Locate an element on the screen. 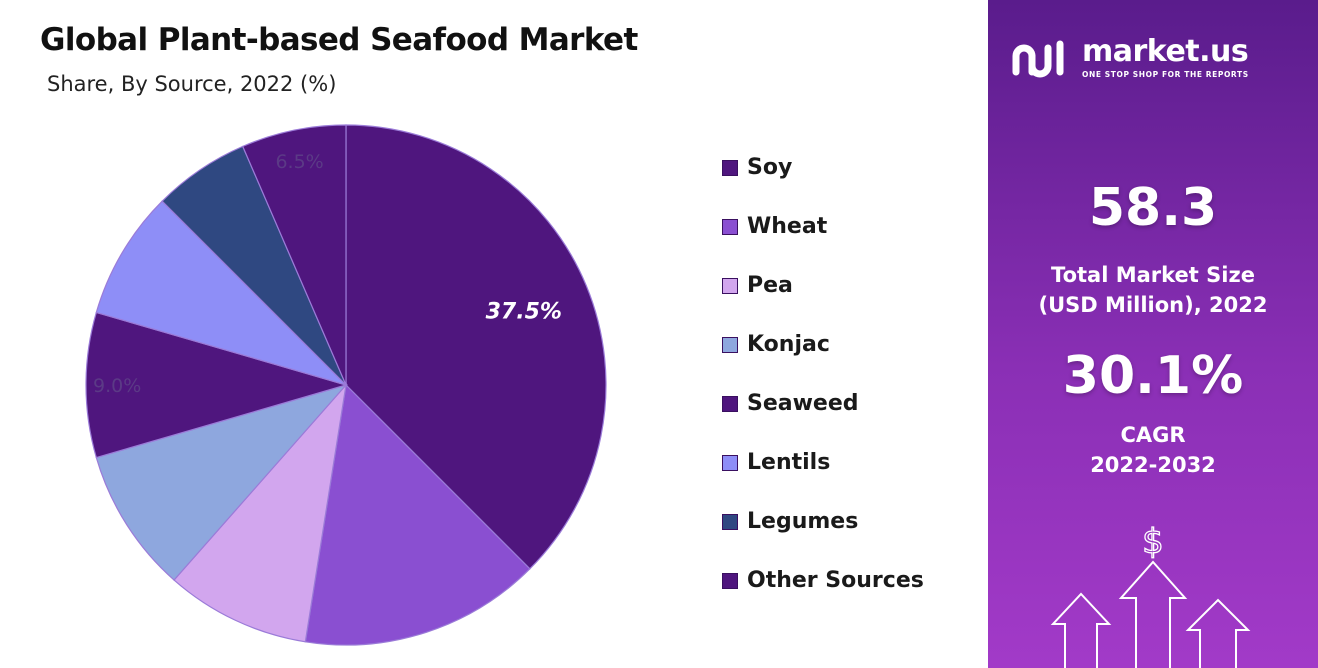 This screenshot has width=1318, height=668. legend-label: Legumes is located at coordinates (803, 521).